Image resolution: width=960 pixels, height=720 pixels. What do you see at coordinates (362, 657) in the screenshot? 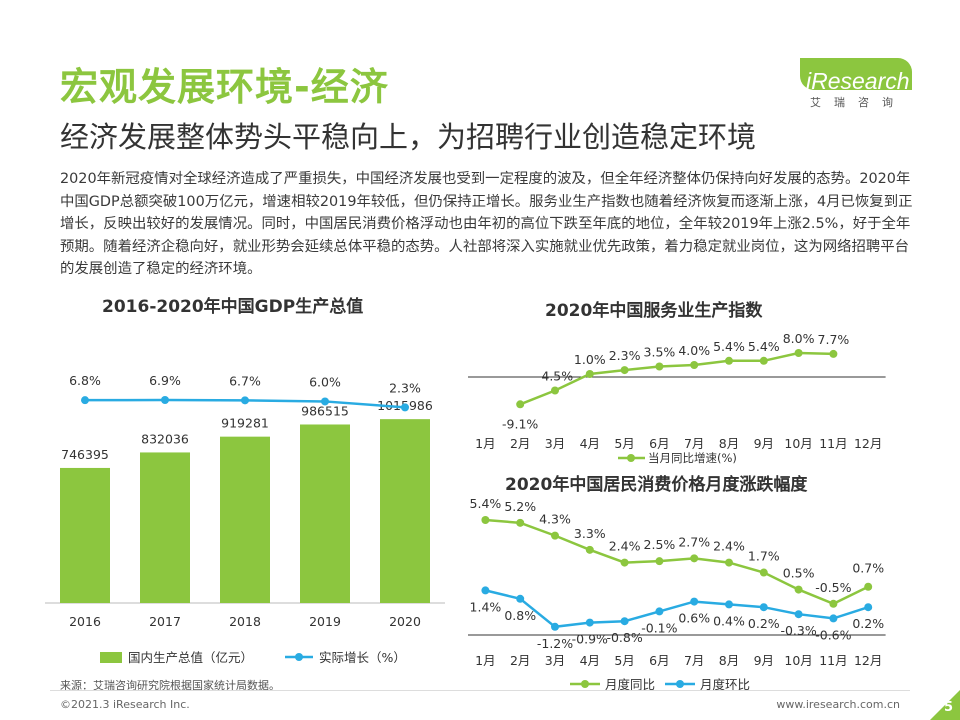
I see `legend-label-growth: 实际增长（%）` at bounding box center [362, 657].